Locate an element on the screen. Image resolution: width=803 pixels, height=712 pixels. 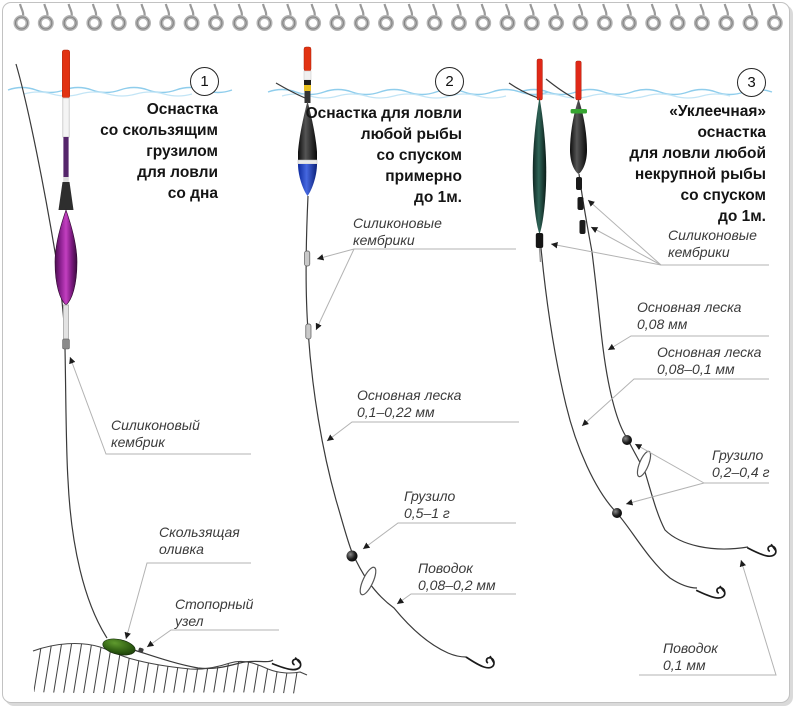
silicone-tube-panel-2-lower is located at coordinates (308, 331).